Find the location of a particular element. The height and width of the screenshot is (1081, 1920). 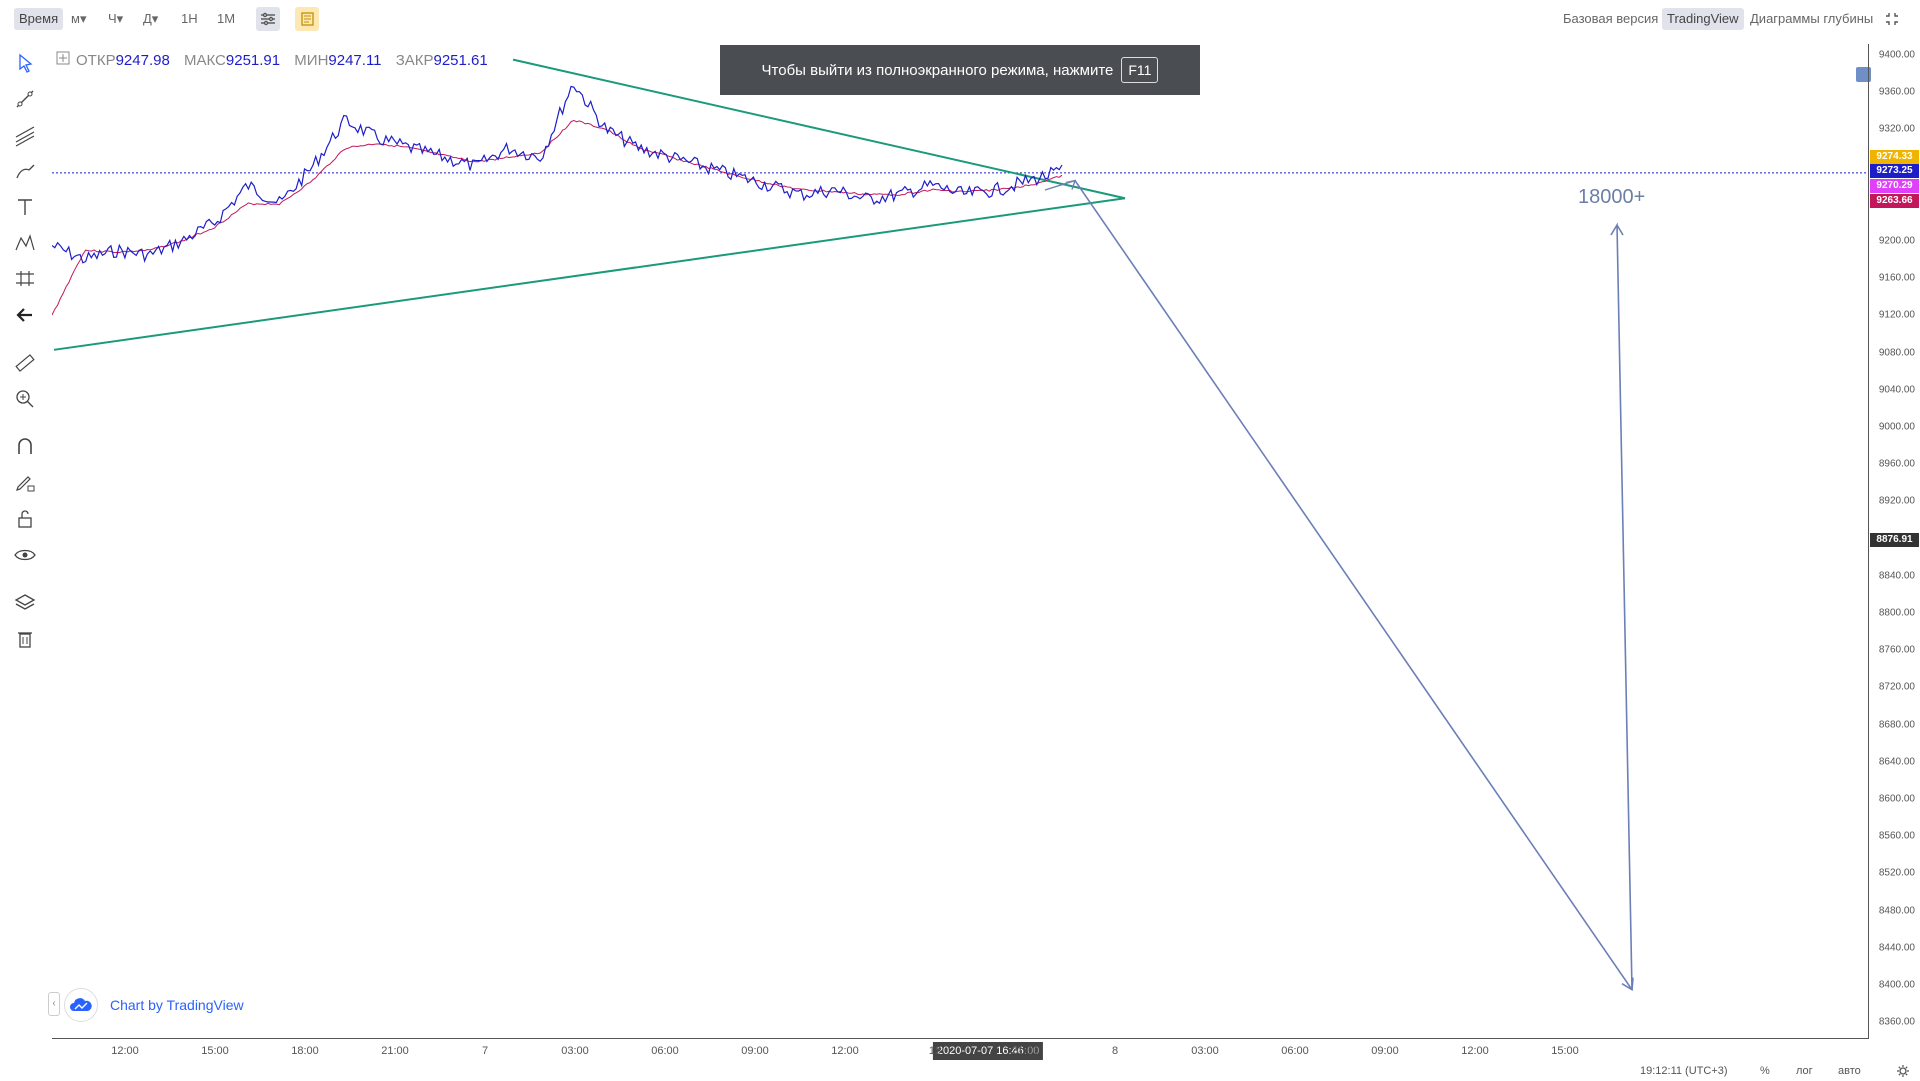

arrow-left-icon is located at coordinates (24, 315).